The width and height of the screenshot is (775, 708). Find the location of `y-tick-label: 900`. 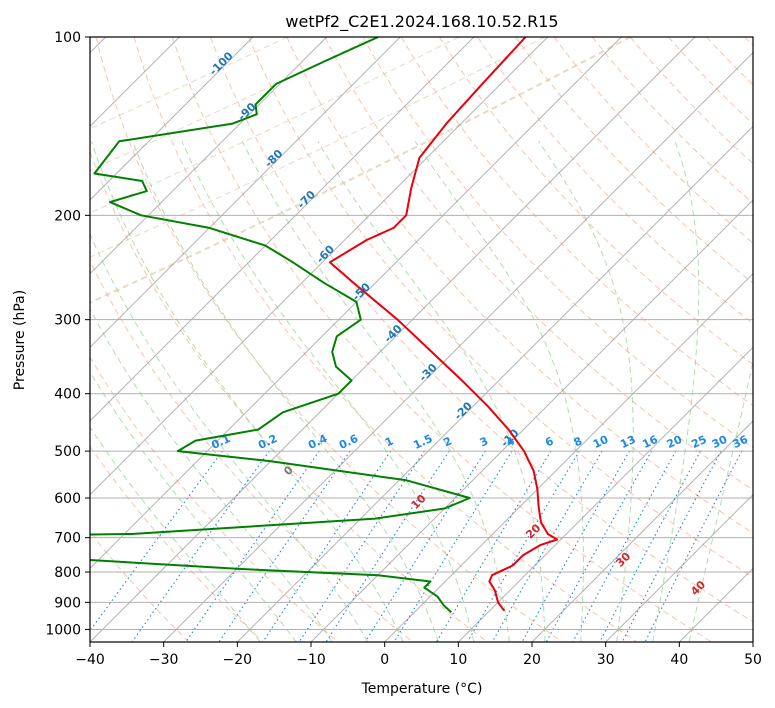

y-tick-label: 900 is located at coordinates (67, 603).